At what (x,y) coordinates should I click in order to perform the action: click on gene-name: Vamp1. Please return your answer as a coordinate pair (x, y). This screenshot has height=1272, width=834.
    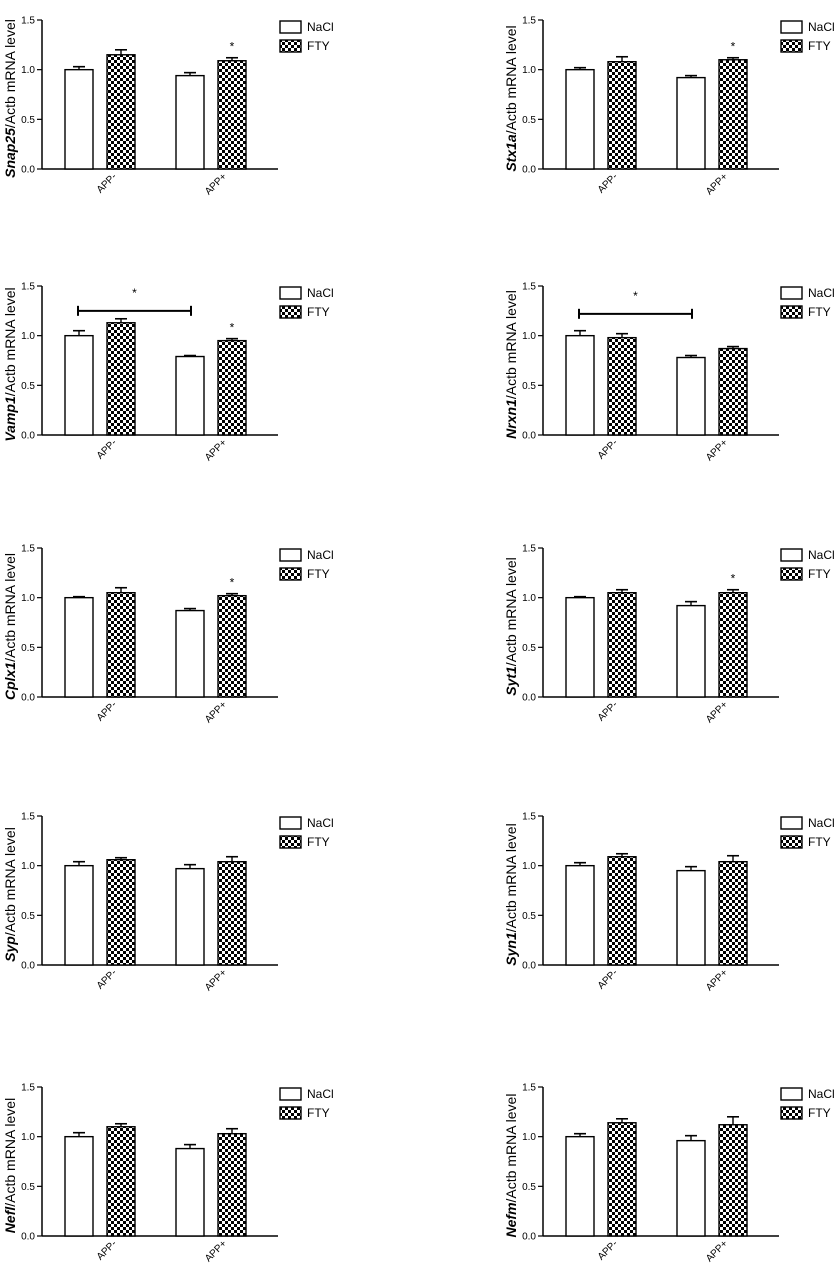
    Looking at the image, I should click on (10, 419).